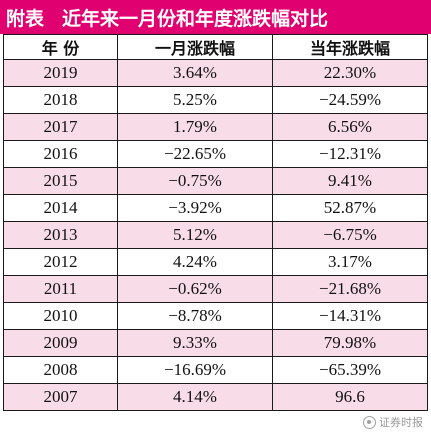  Describe the element at coordinates (60, 47) in the screenshot. I see `header-year: 年 份` at that location.